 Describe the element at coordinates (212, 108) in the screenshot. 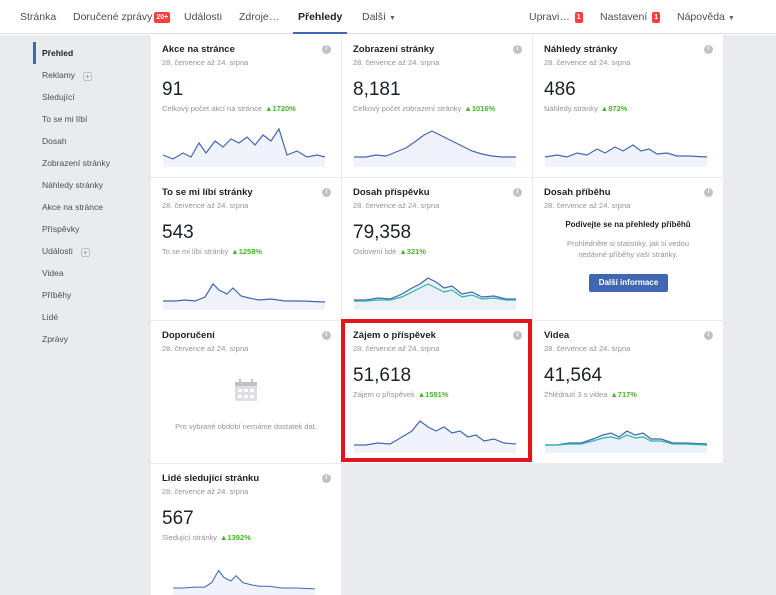

I see `metric-label: Celkový počet akcí na stránce` at that location.